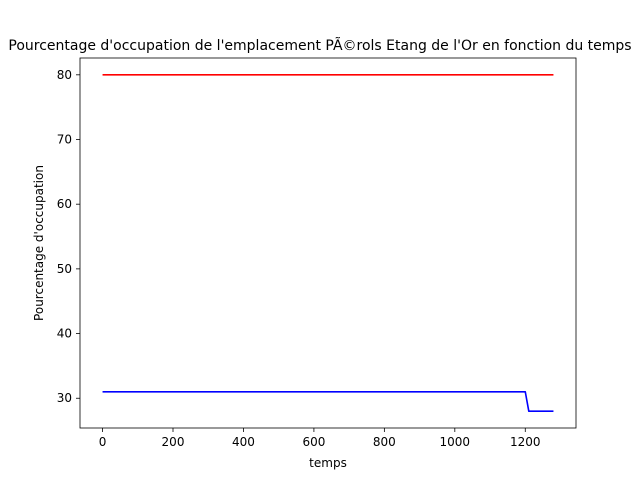 This screenshot has height=480, width=640. I want to click on x-axis-label: temps, so click(328, 463).